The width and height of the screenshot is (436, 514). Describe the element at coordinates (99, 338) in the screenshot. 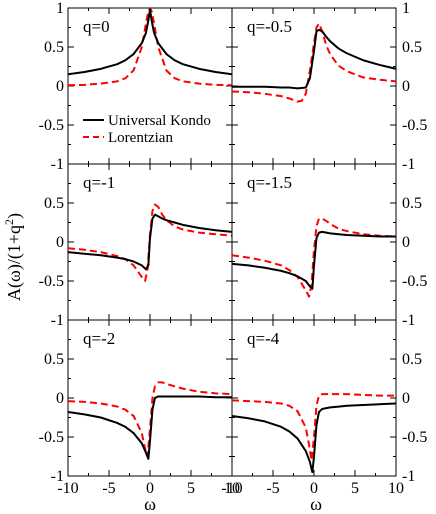

I see `panel-label: q=-2` at that location.